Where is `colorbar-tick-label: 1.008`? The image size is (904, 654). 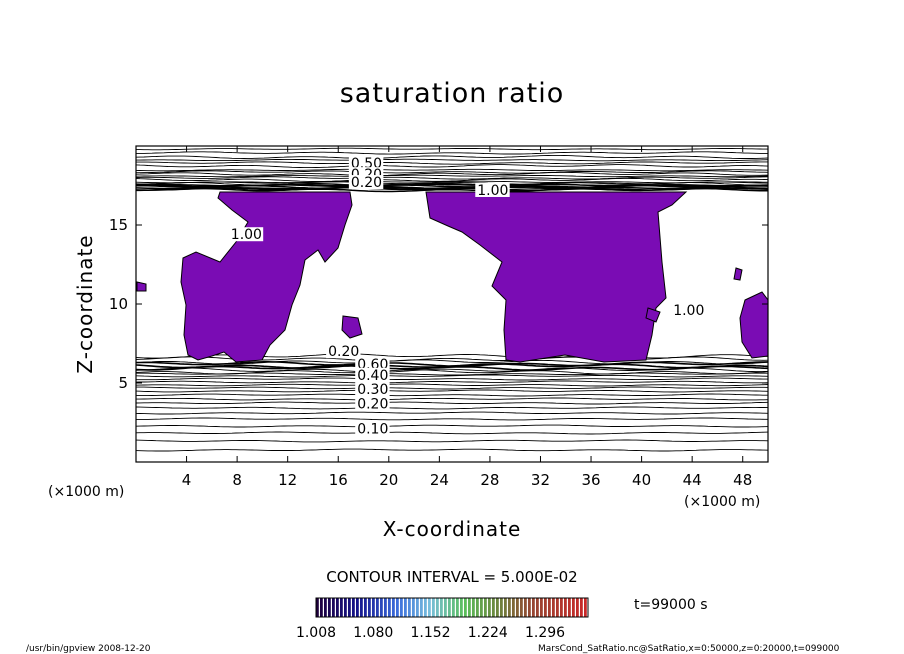 colorbar-tick-label: 1.008 is located at coordinates (316, 633).